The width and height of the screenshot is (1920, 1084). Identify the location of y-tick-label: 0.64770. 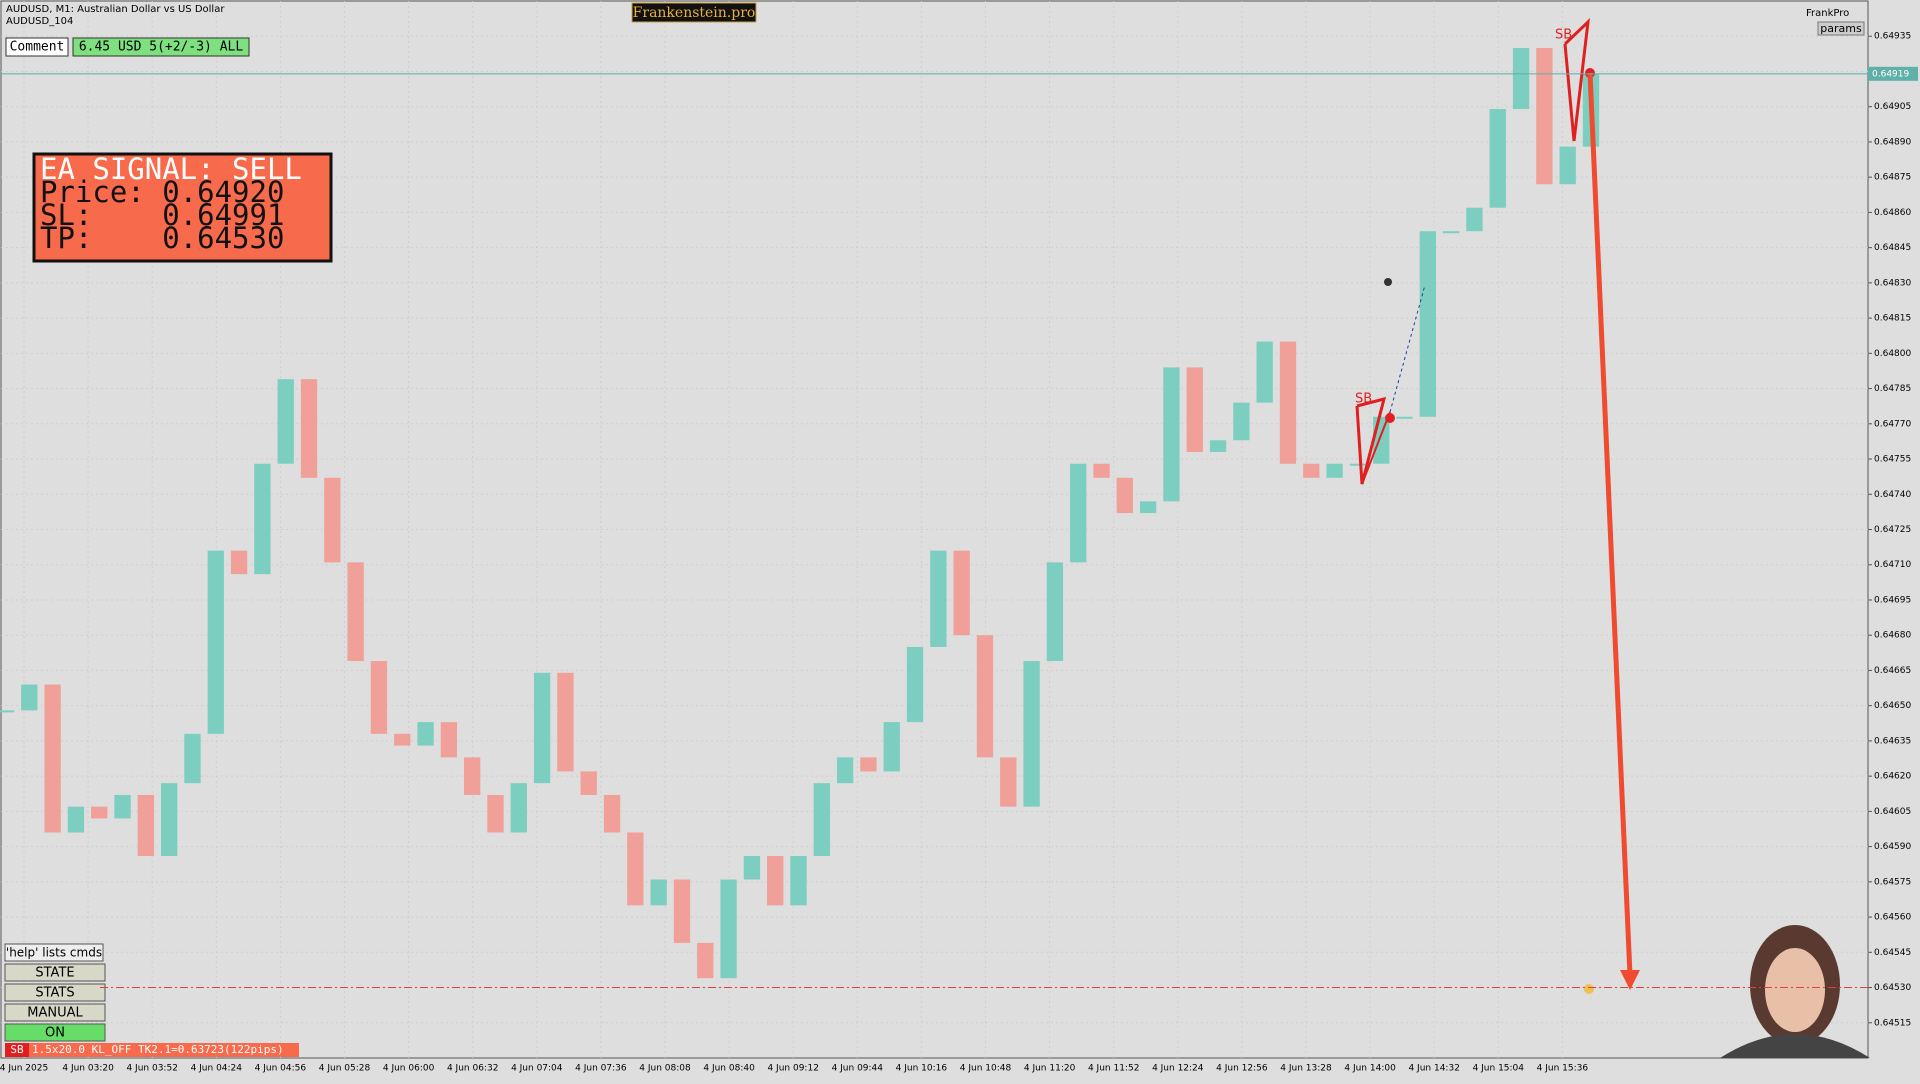
(1892, 424).